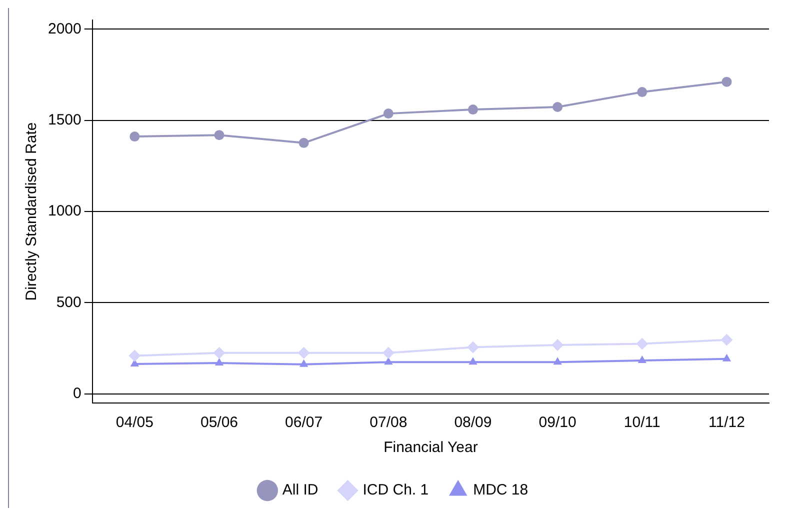 The width and height of the screenshot is (794, 517). Describe the element at coordinates (65, 29) in the screenshot. I see `y-tick-label: 2000` at that location.